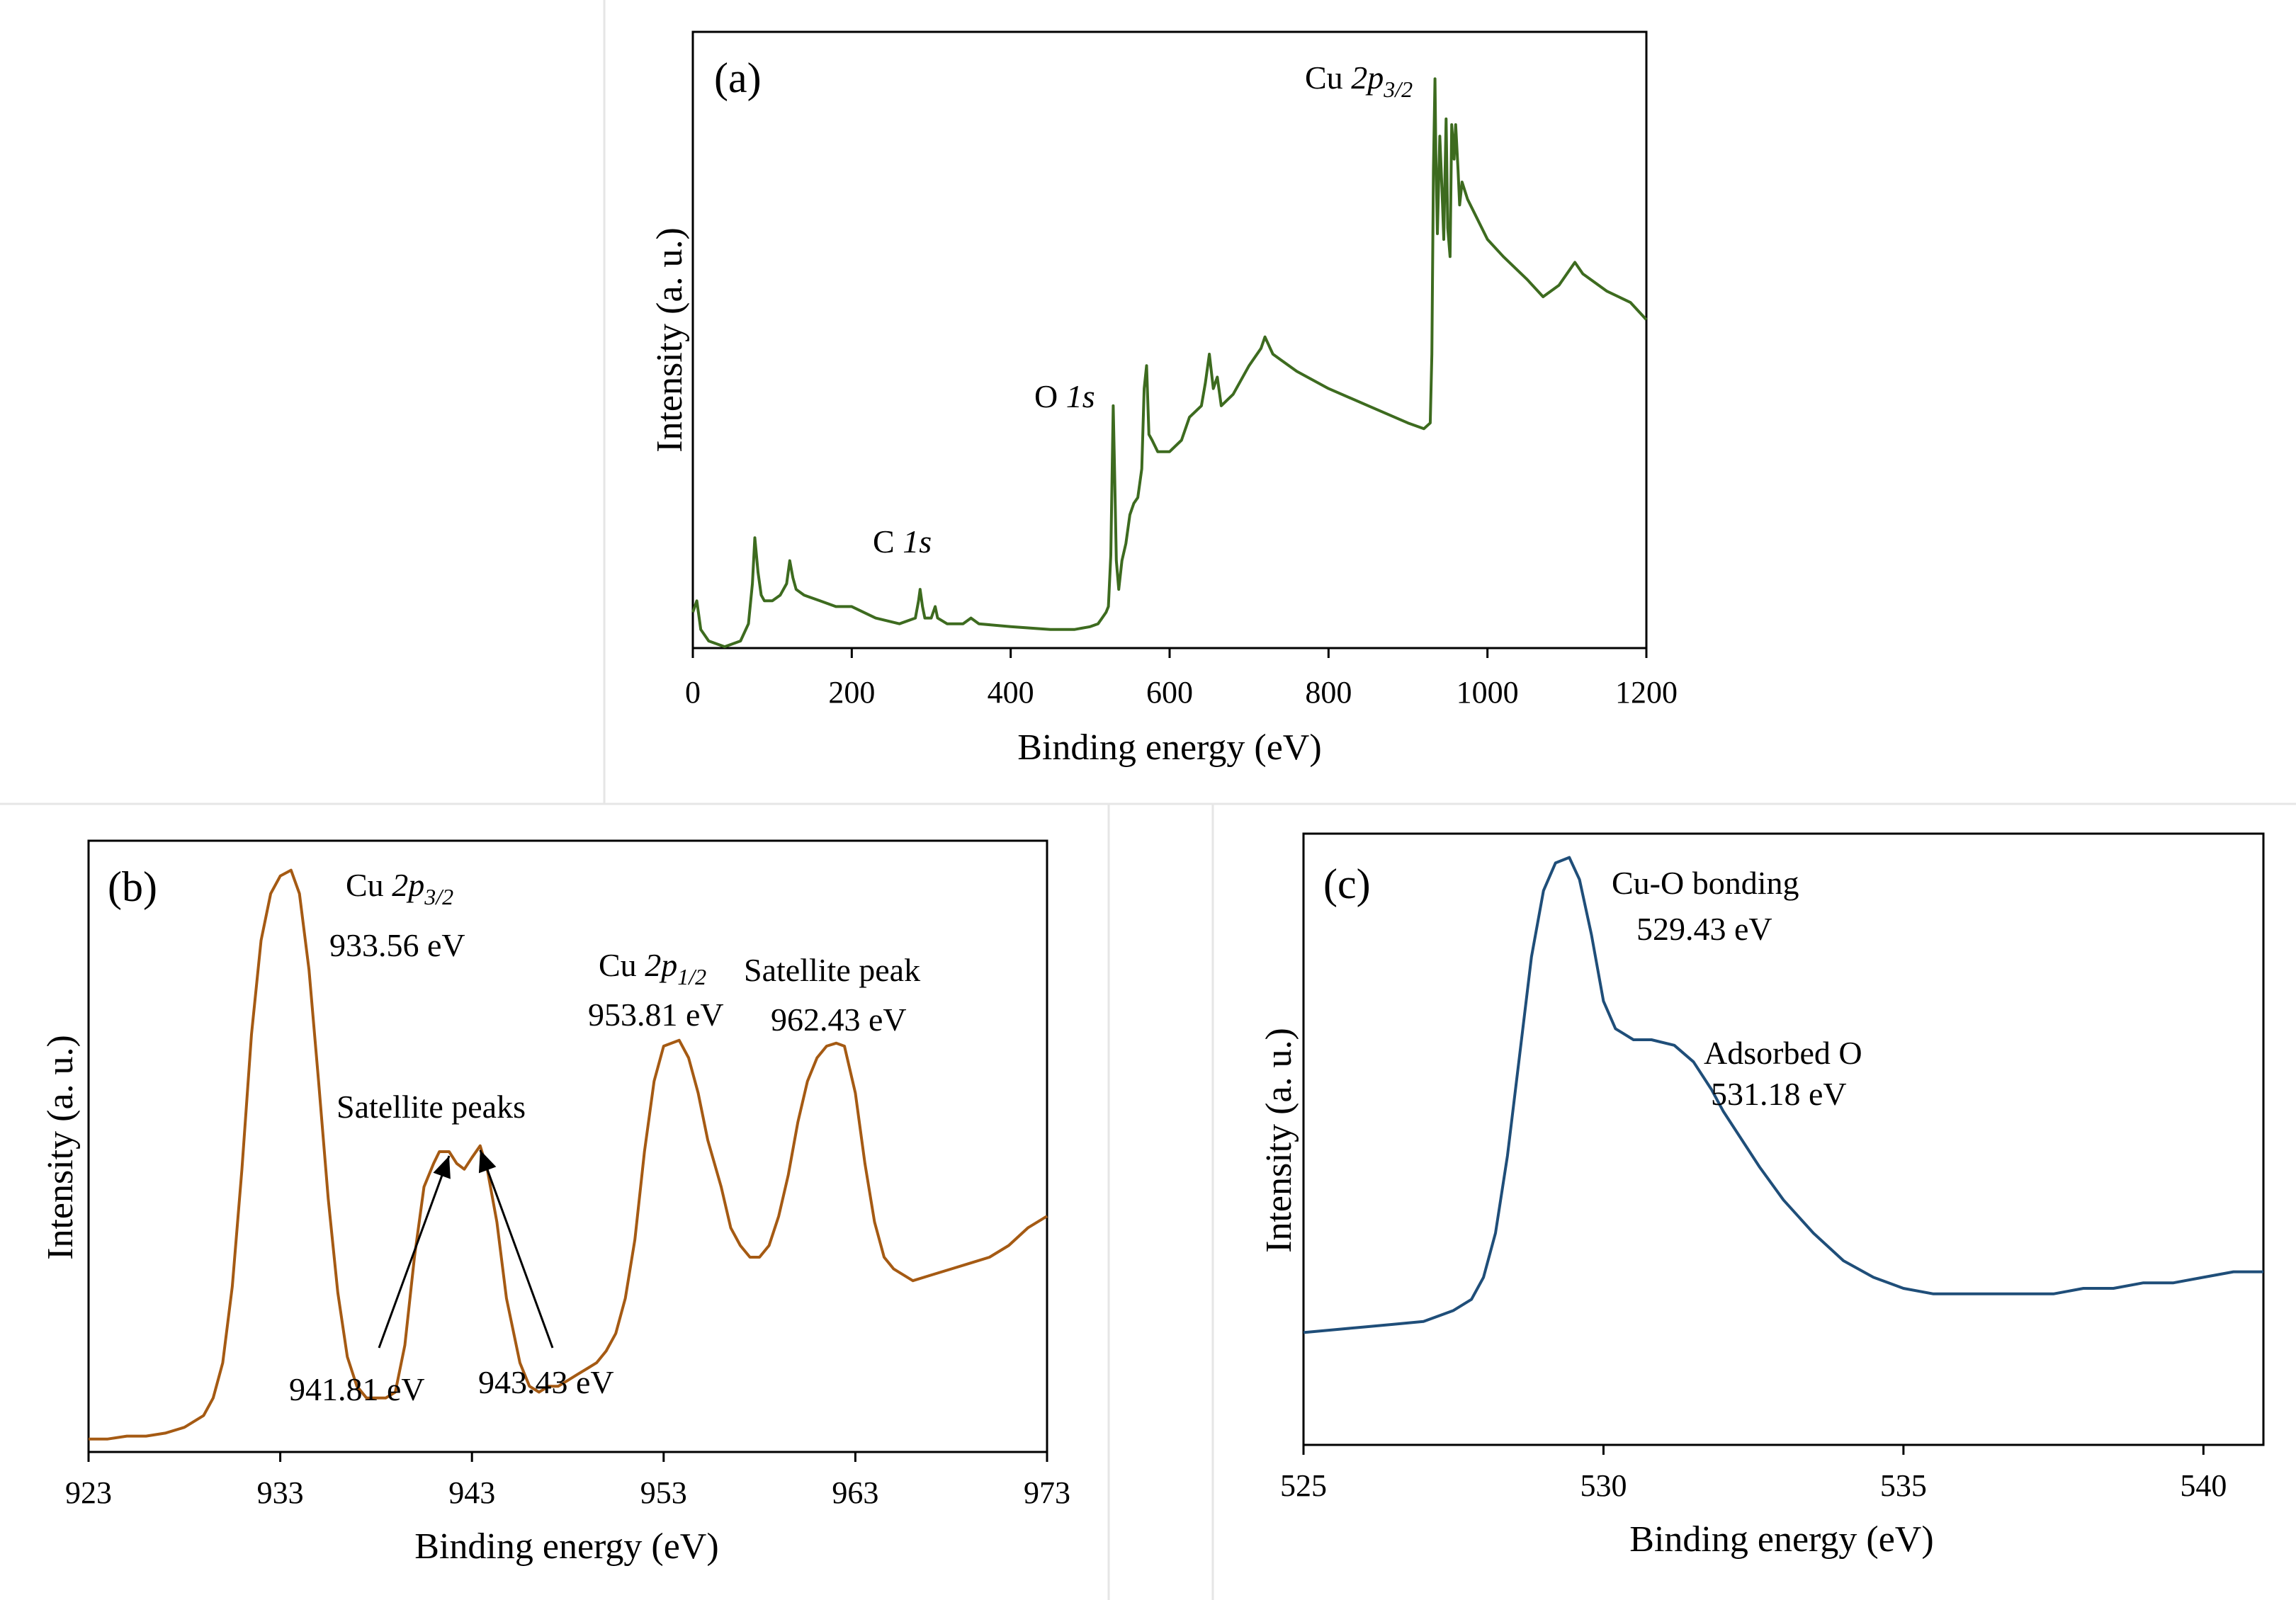  I want to click on panel-b-label: (b), so click(132, 886).